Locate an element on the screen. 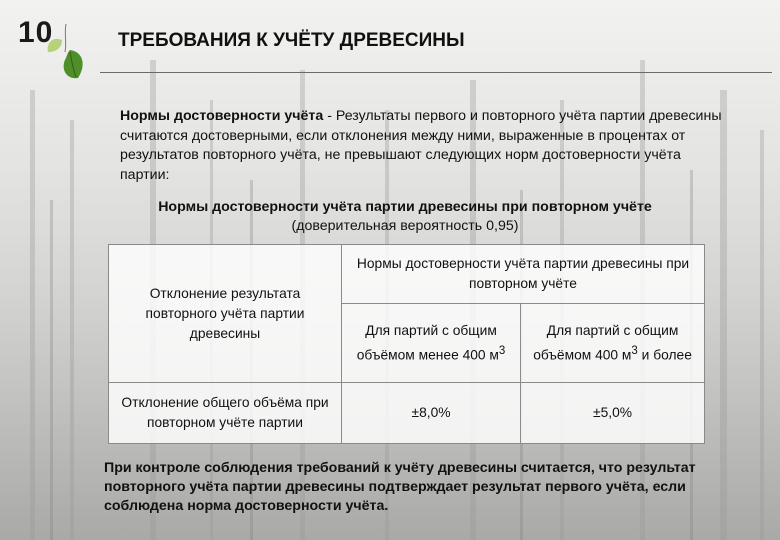 This screenshot has height=540, width=780. column-header-400-plus-suffix: и более is located at coordinates (664, 355).